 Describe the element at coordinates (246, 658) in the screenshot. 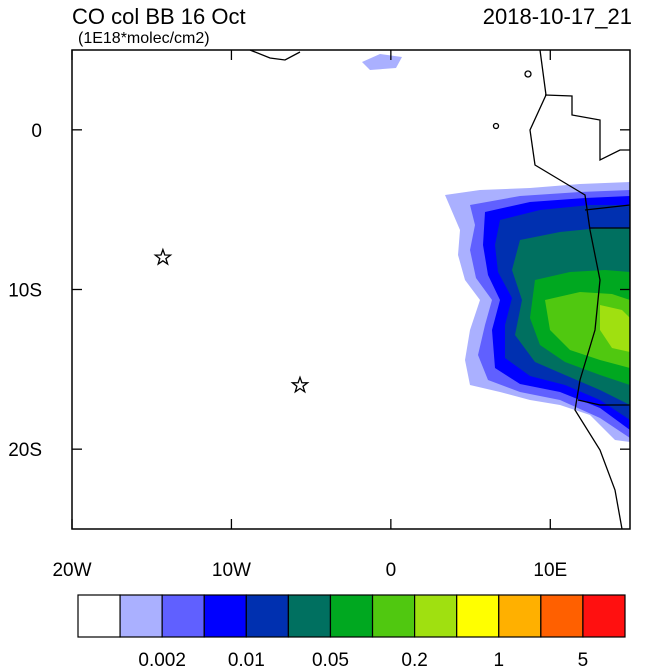

I see `colorbar-label: 0.01` at that location.